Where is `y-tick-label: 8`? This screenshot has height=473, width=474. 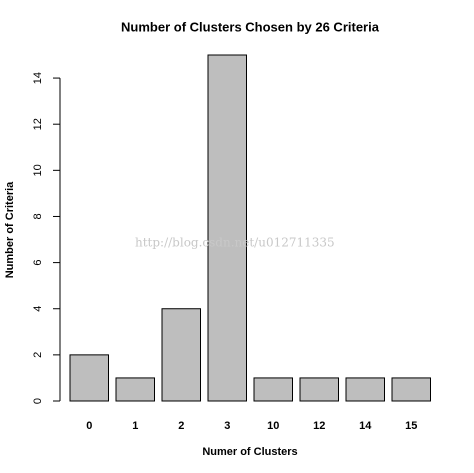
y-tick-label: 8 is located at coordinates (38, 216).